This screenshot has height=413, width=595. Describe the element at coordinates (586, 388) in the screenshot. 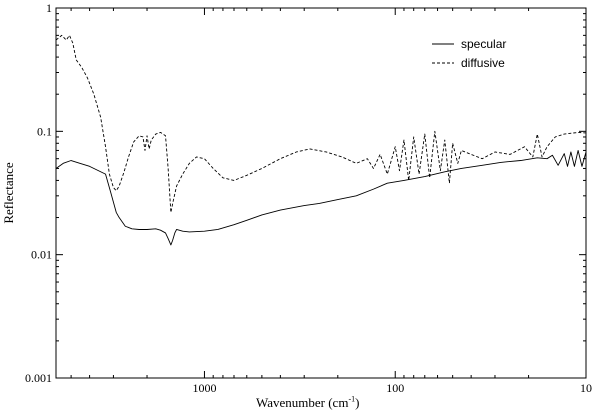

I see `x-tick-label: 10` at that location.